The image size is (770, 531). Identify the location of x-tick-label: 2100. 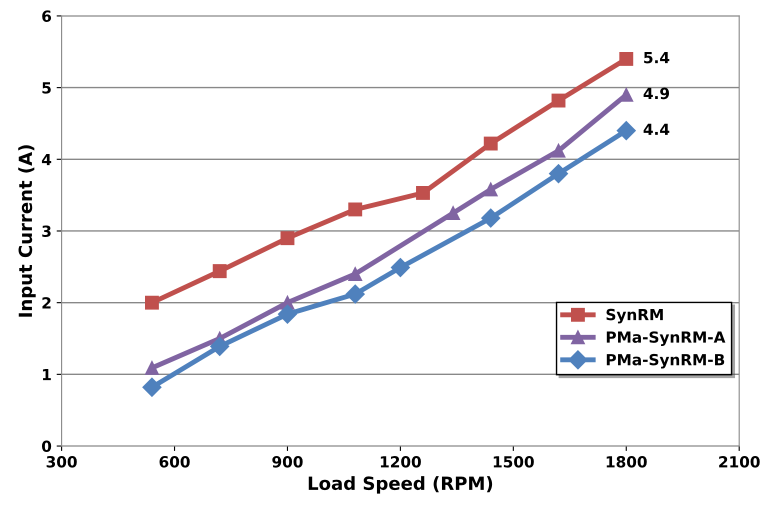
(739, 462).